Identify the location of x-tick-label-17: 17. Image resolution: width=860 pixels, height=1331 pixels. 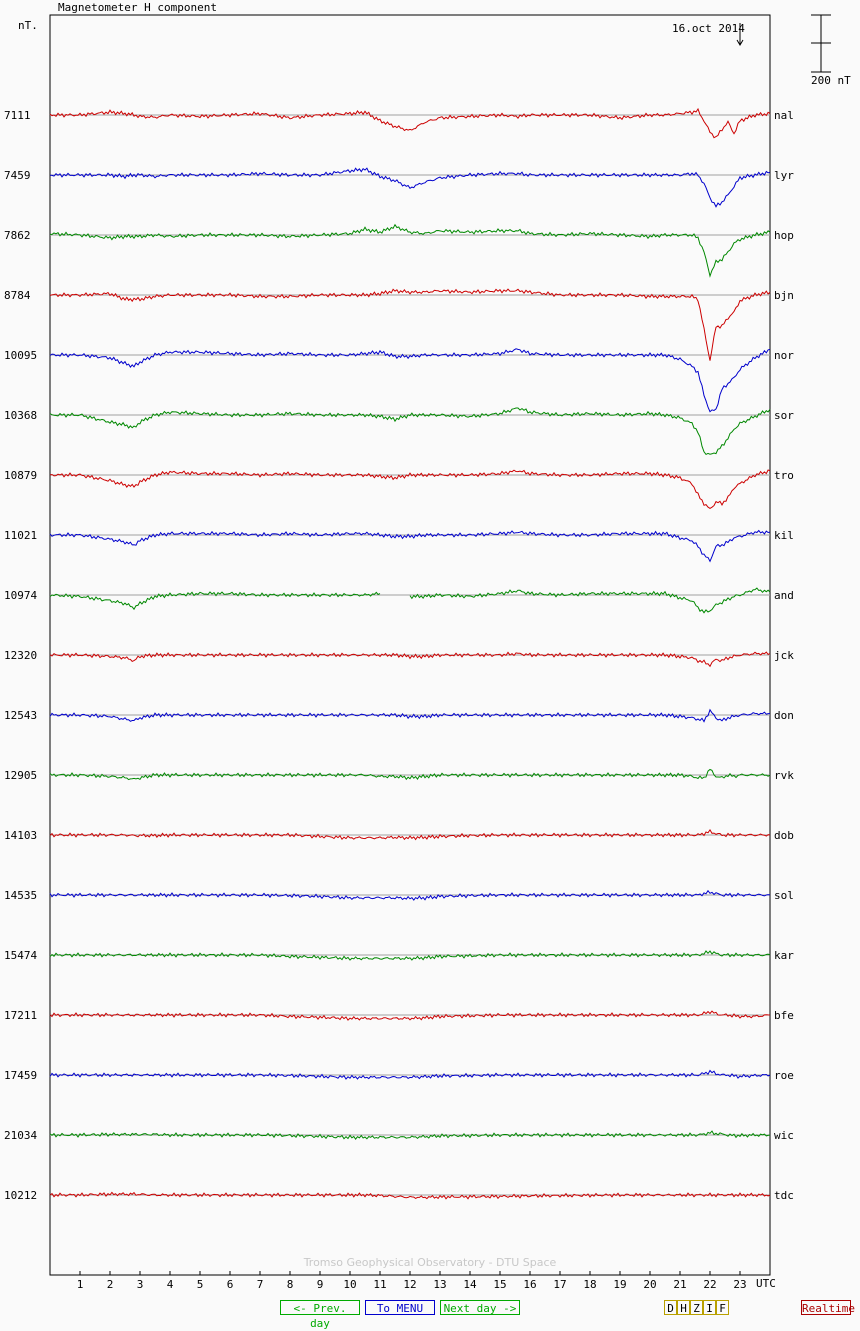
(559, 1284).